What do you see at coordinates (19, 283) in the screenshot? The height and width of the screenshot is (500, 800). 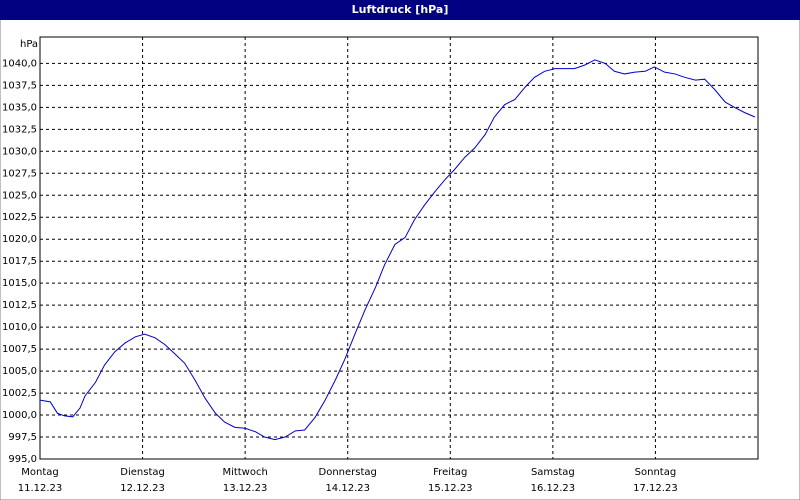 I see `y-tick-label: 1015,0` at bounding box center [19, 283].